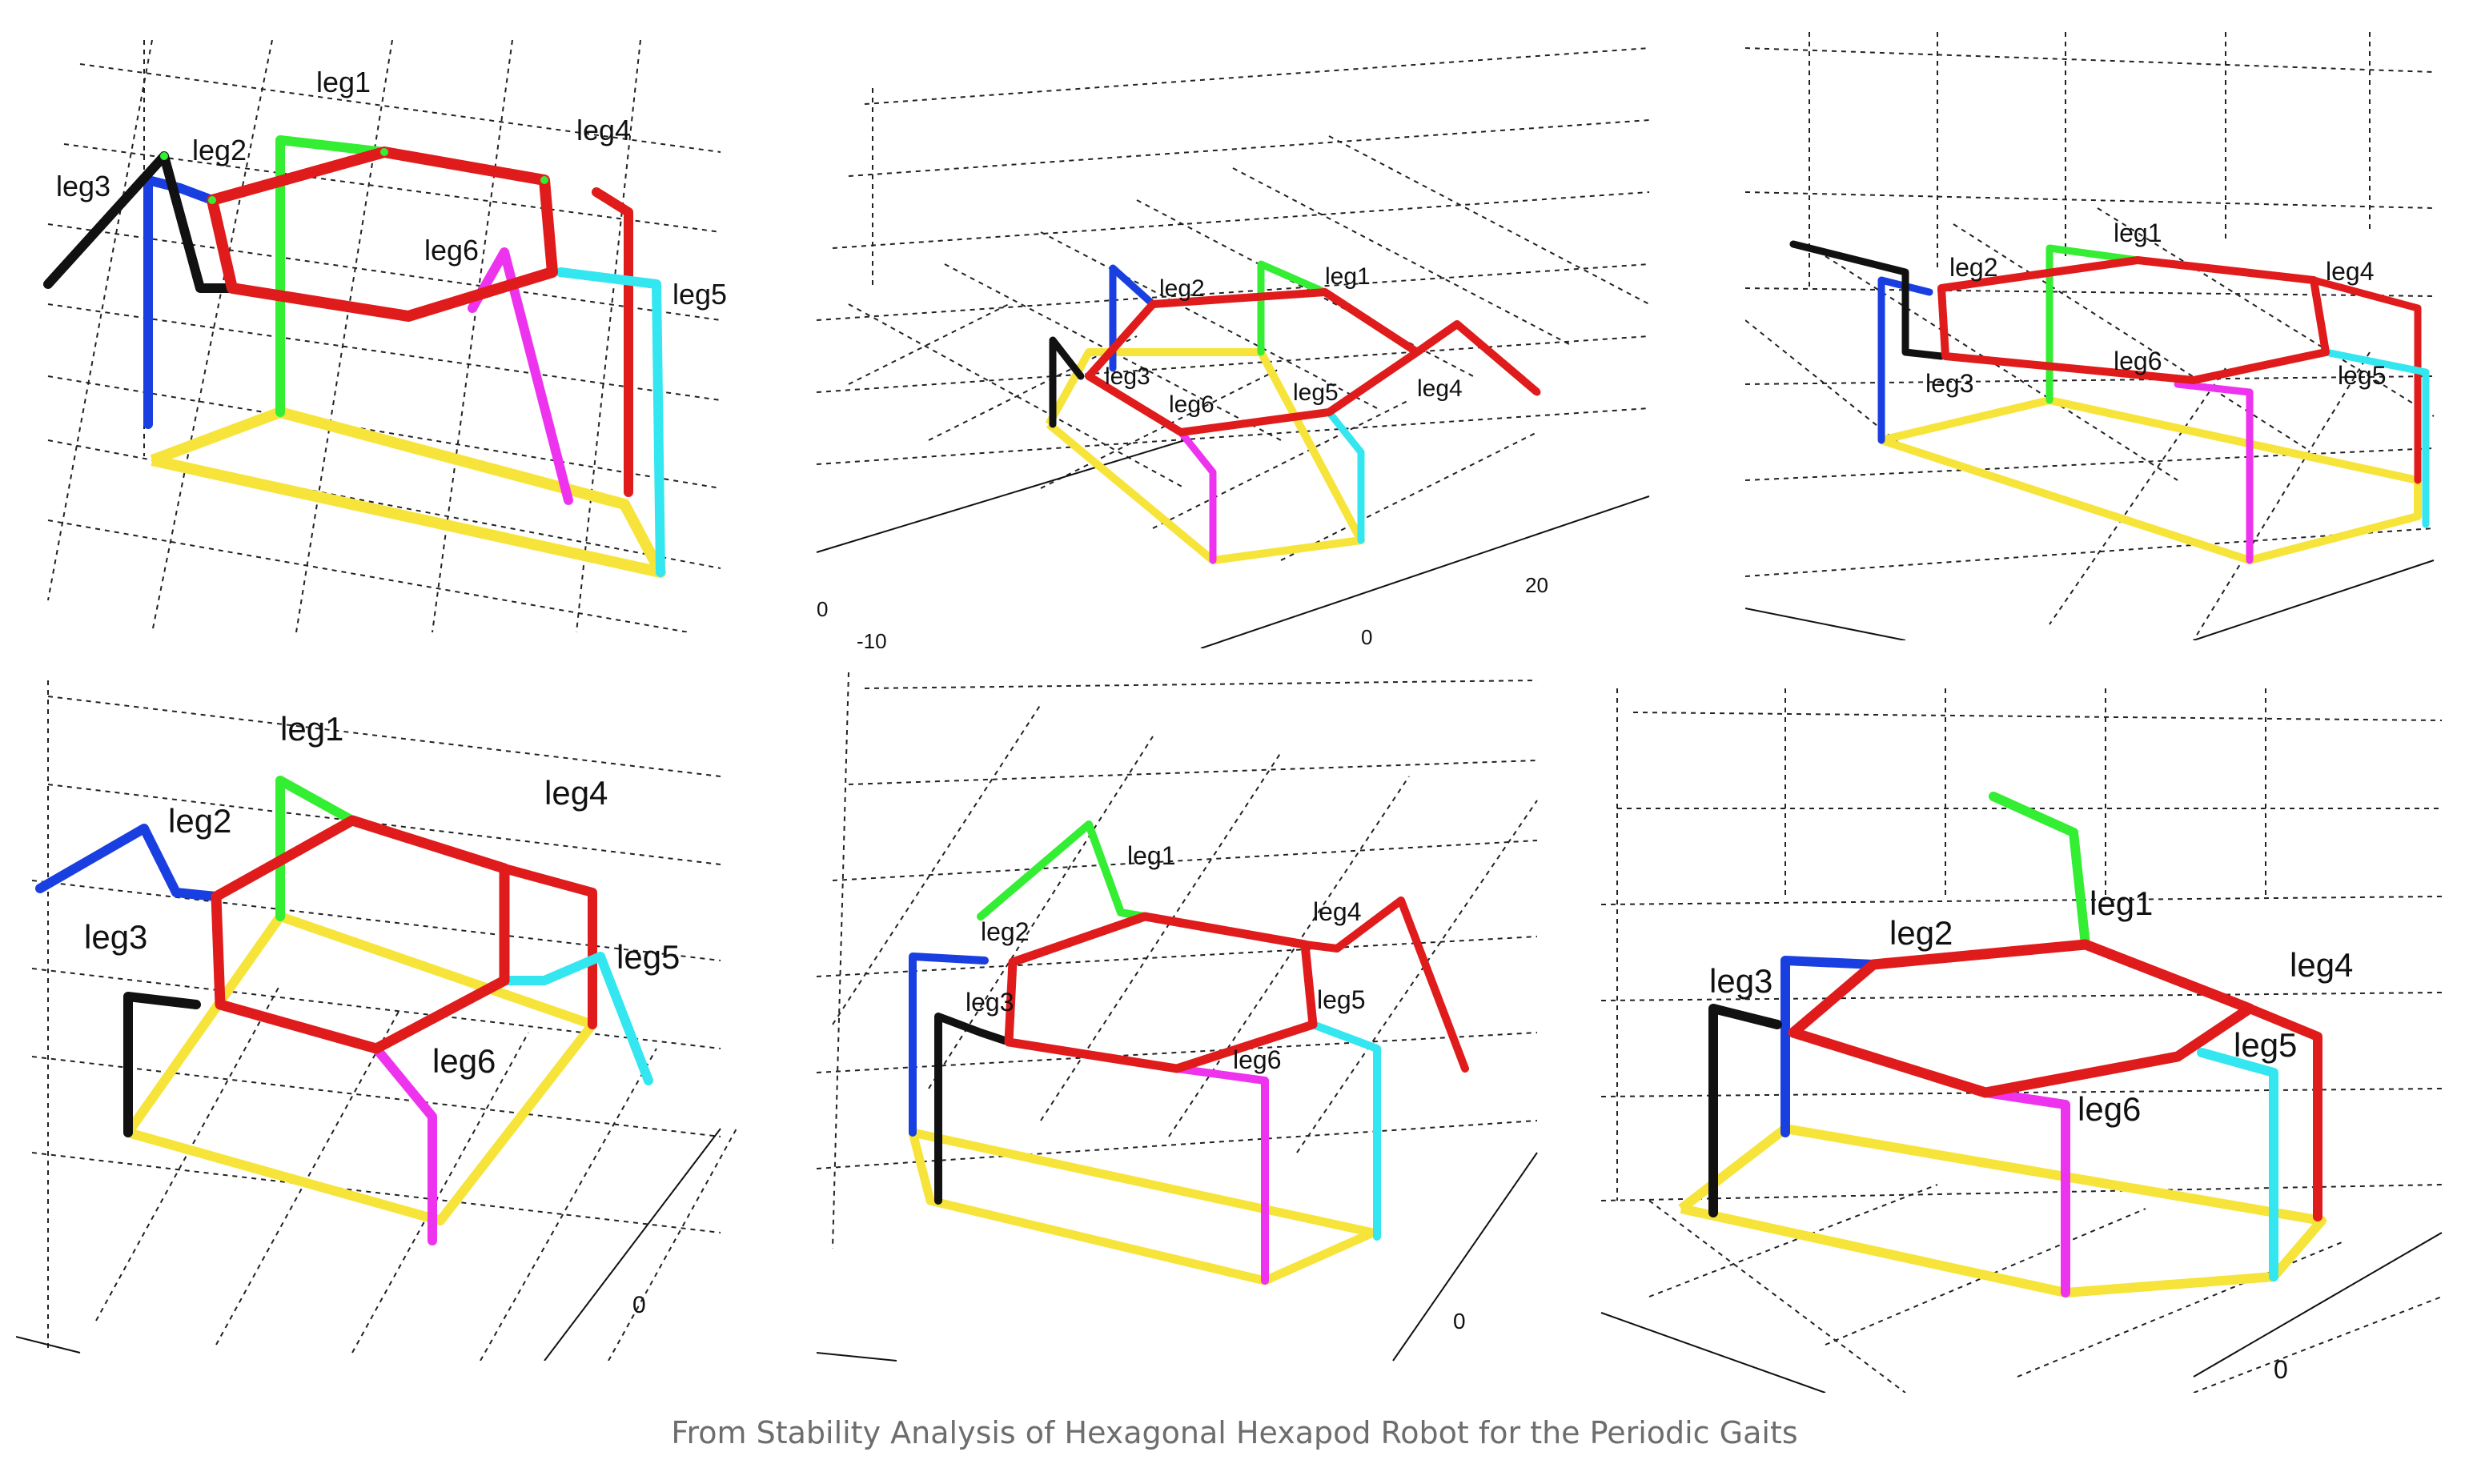  I want to click on gait-figure-top-middle: 0 -10 0 20 leg1 leg2 leg3 leg4 leg5 leg6, so click(1233, 347).